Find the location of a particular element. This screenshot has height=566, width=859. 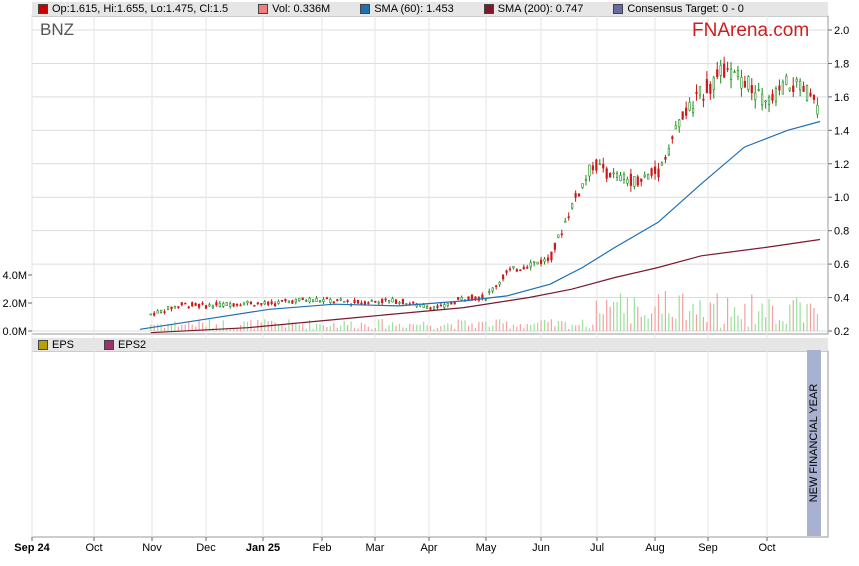

legend-label: SMA (200): 0.747 is located at coordinates (540, 9).